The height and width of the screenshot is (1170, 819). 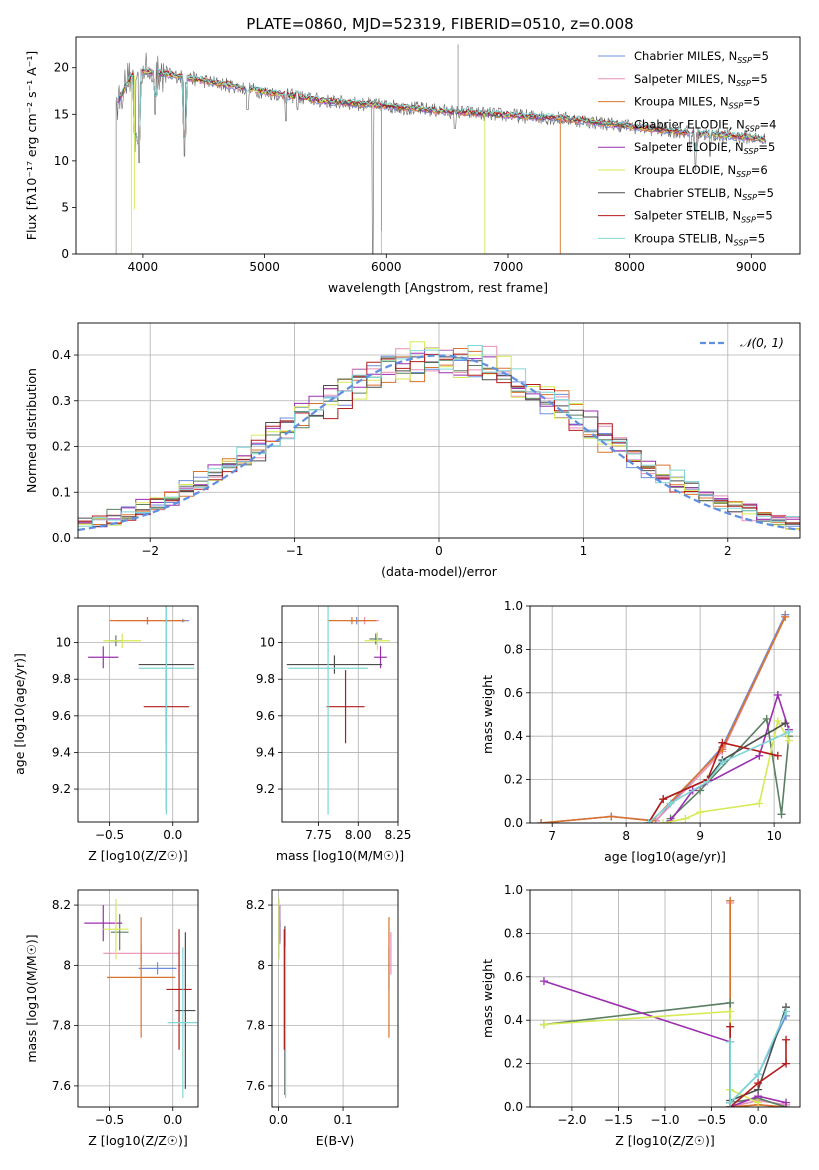 I want to click on y-tick-label: 0.1, so click(x=61, y=492).